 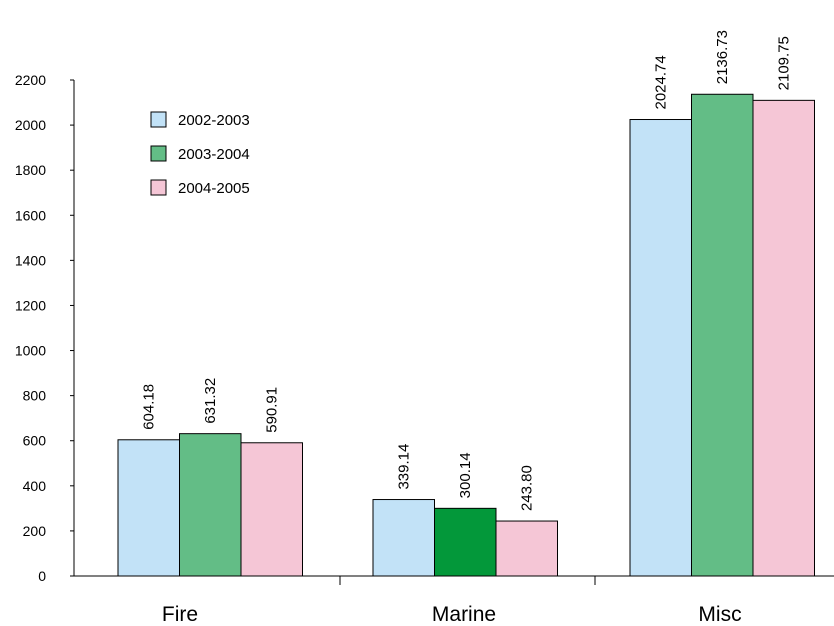 I want to click on y-tick-label: 2200, so click(x=30, y=80).